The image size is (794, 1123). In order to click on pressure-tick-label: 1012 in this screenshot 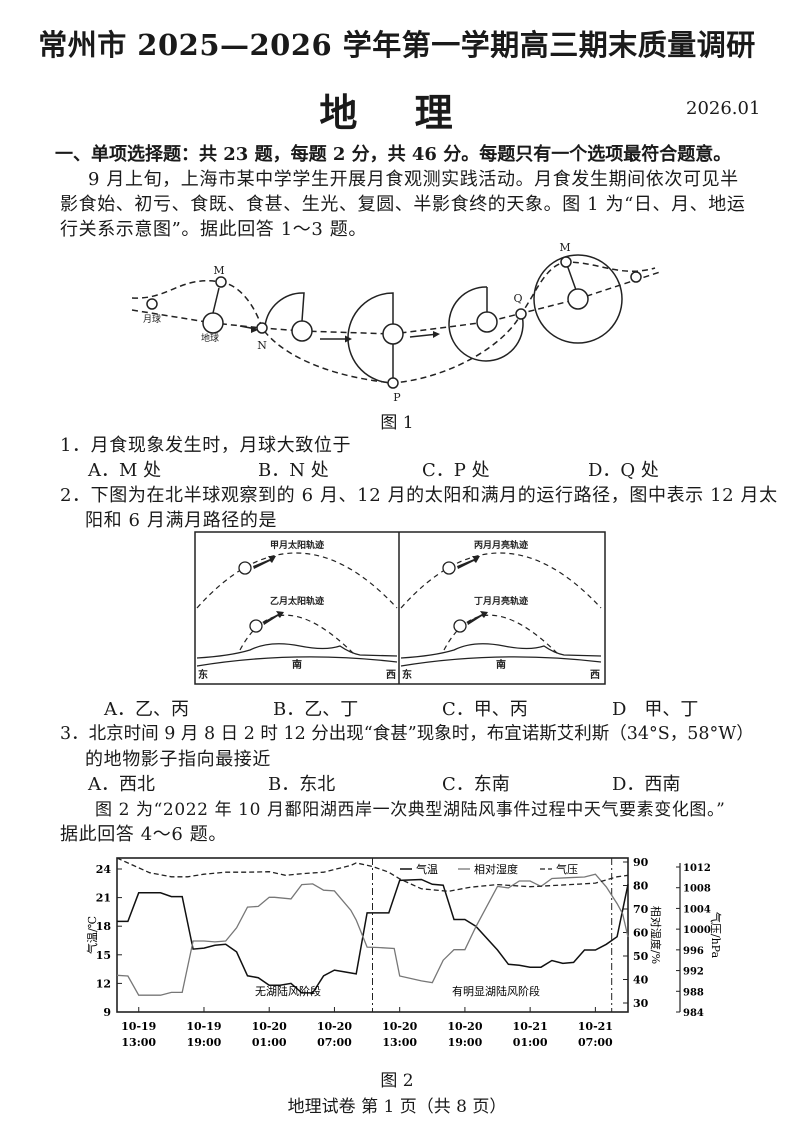, I will do `click(697, 868)`.